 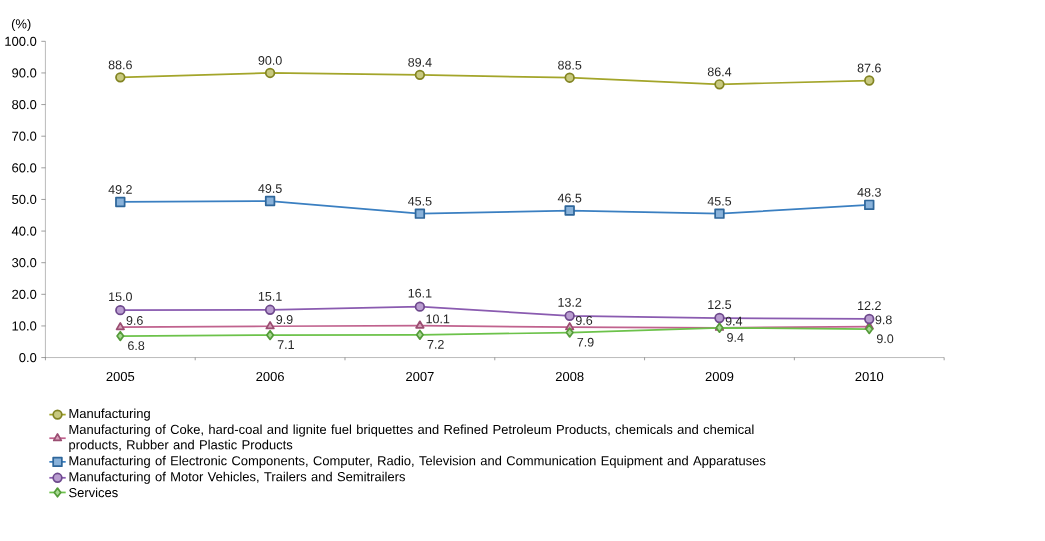 What do you see at coordinates (869, 305) in the screenshot?
I see `data-label: 12.2` at bounding box center [869, 305].